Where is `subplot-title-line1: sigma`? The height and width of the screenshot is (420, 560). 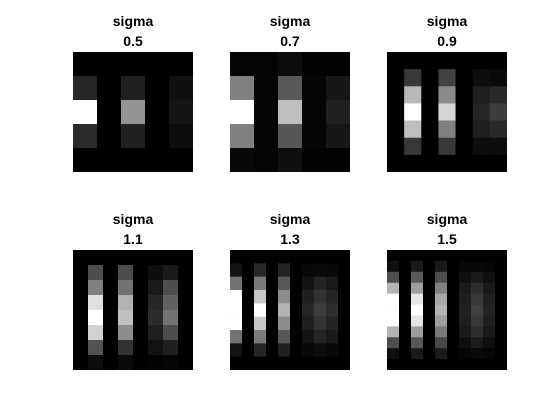
subplot-title-line1: sigma is located at coordinates (290, 21).